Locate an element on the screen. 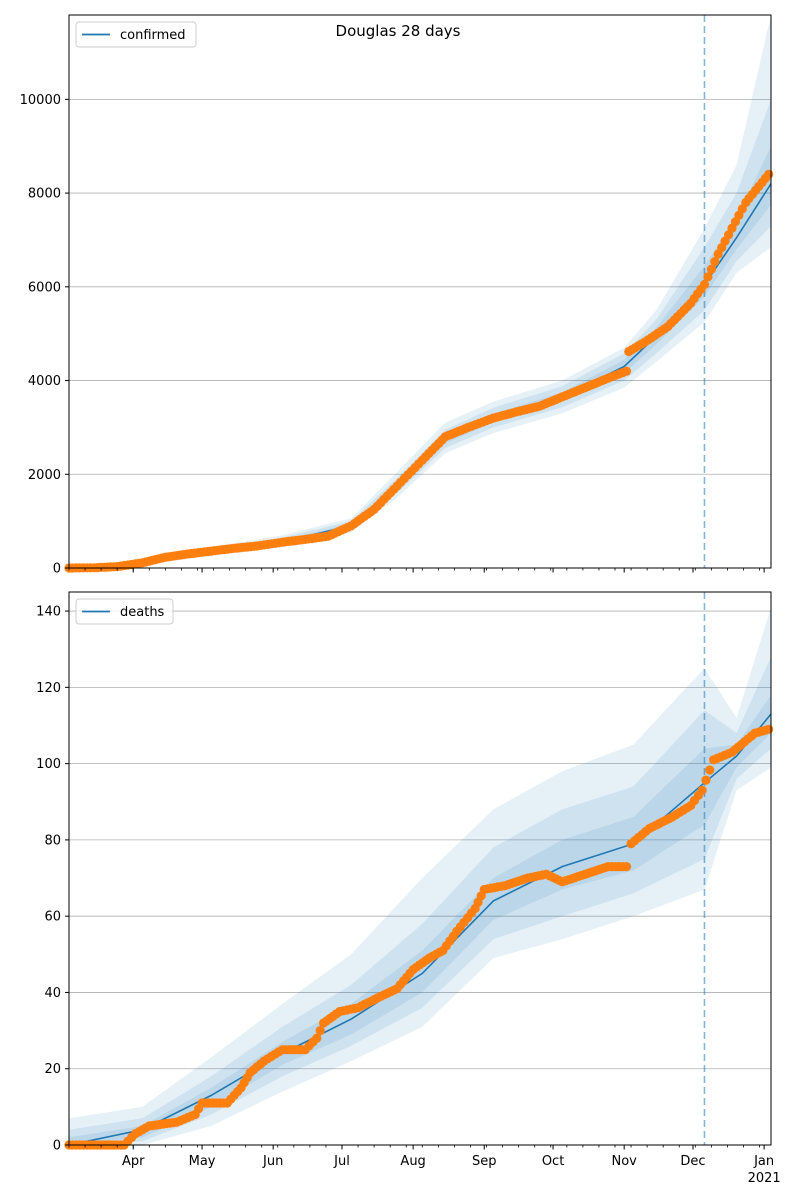 The height and width of the screenshot is (1204, 800). x-tick-label: Aug is located at coordinates (412, 1161).